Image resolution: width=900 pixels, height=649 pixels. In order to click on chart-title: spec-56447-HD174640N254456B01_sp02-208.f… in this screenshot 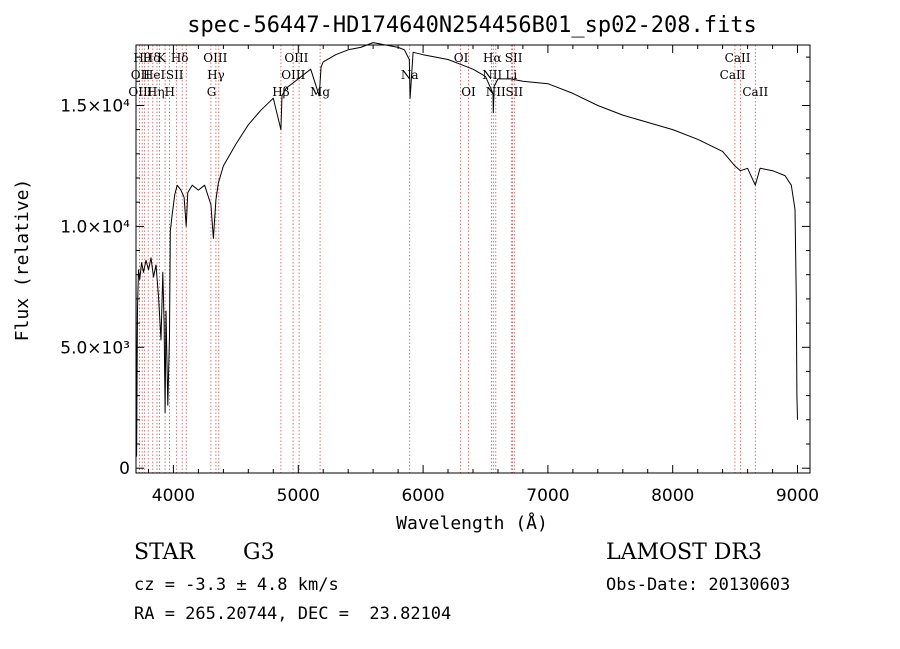, I will do `click(472, 25)`.